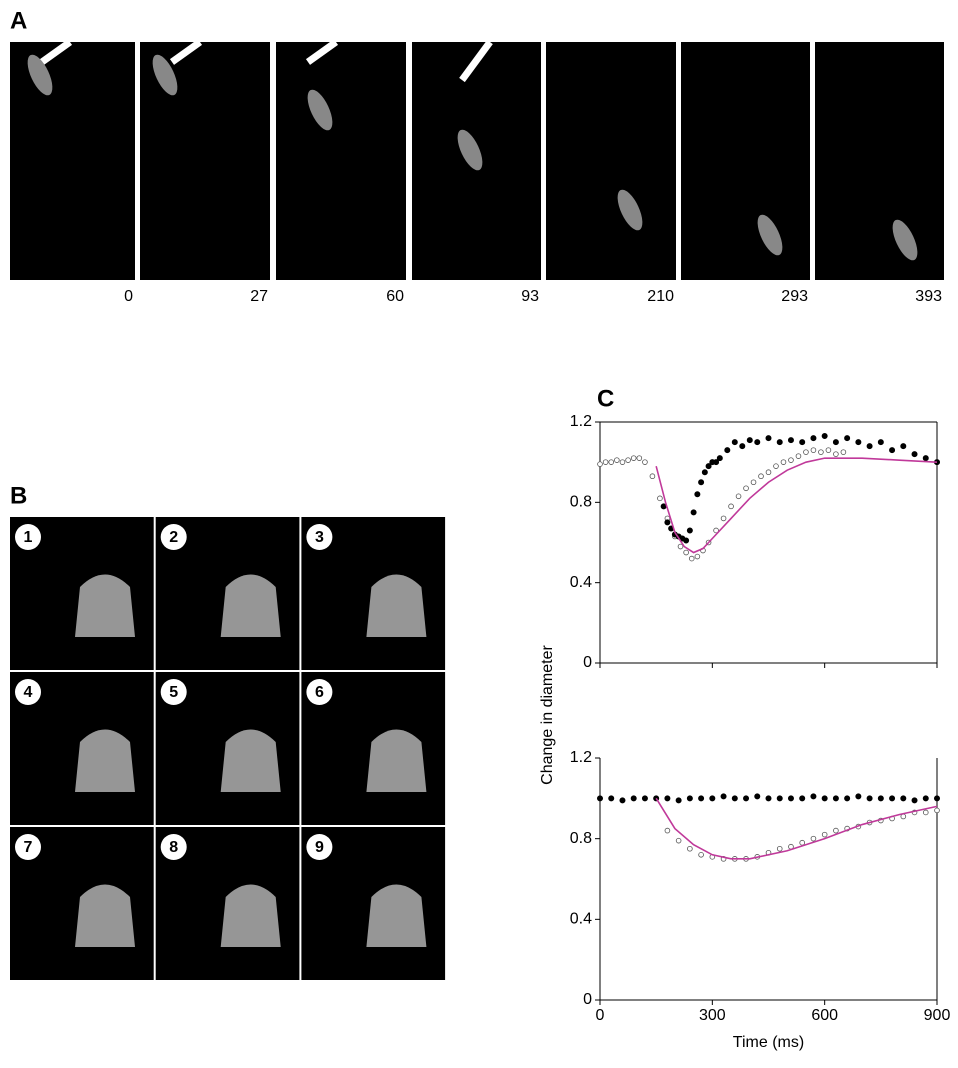 Image resolution: width=958 pixels, height=1068 pixels. I want to click on x-tick-label: 600, so click(824, 1015).